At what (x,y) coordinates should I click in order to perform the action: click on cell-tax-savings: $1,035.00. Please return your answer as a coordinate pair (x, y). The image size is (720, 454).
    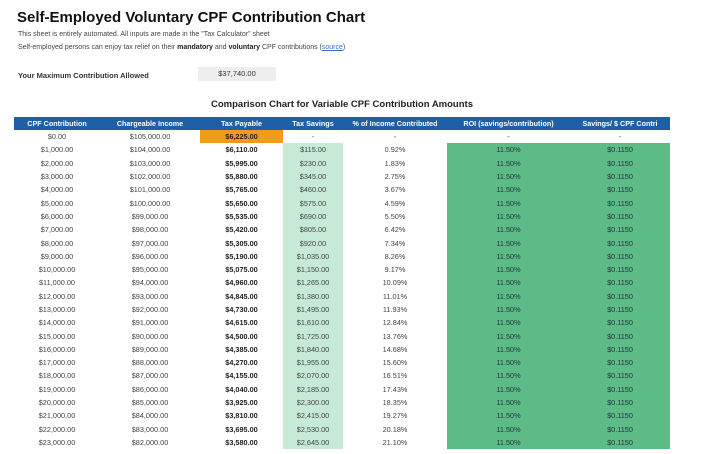
    Looking at the image, I should click on (313, 256).